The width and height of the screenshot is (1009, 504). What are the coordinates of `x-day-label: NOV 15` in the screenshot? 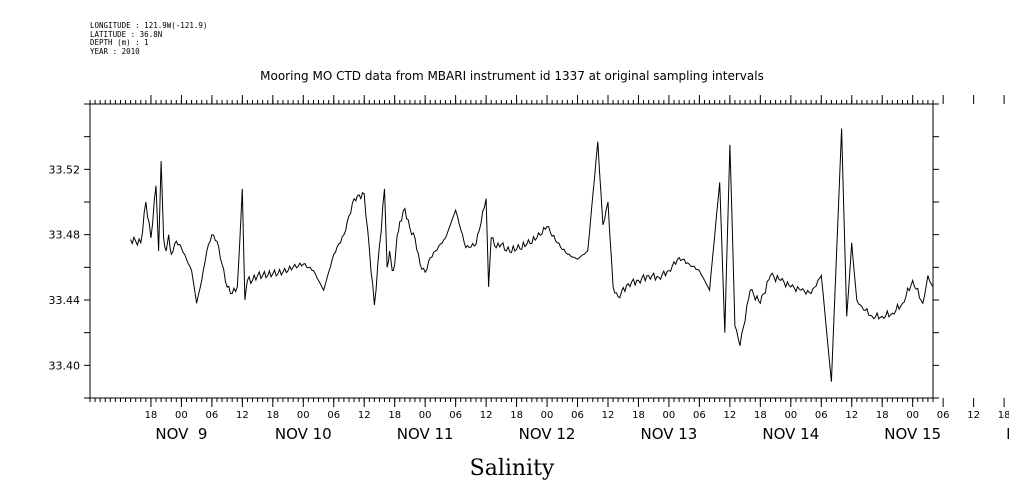 It's located at (912, 434).